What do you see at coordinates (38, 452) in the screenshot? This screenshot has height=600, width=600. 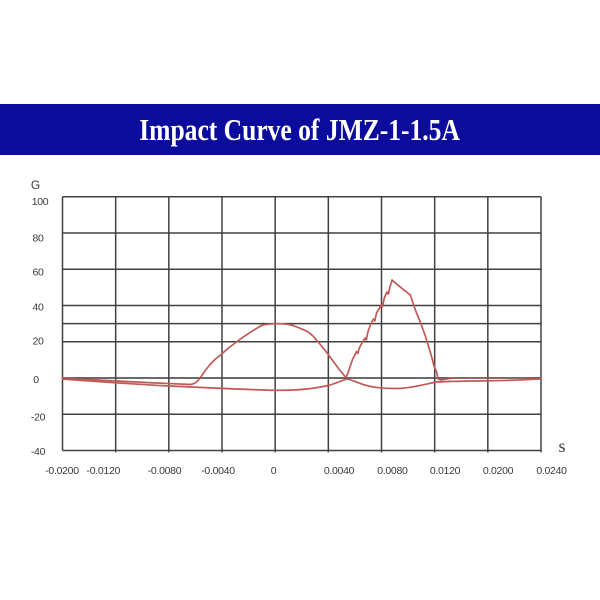 I see `svg-text: -40` at bounding box center [38, 452].